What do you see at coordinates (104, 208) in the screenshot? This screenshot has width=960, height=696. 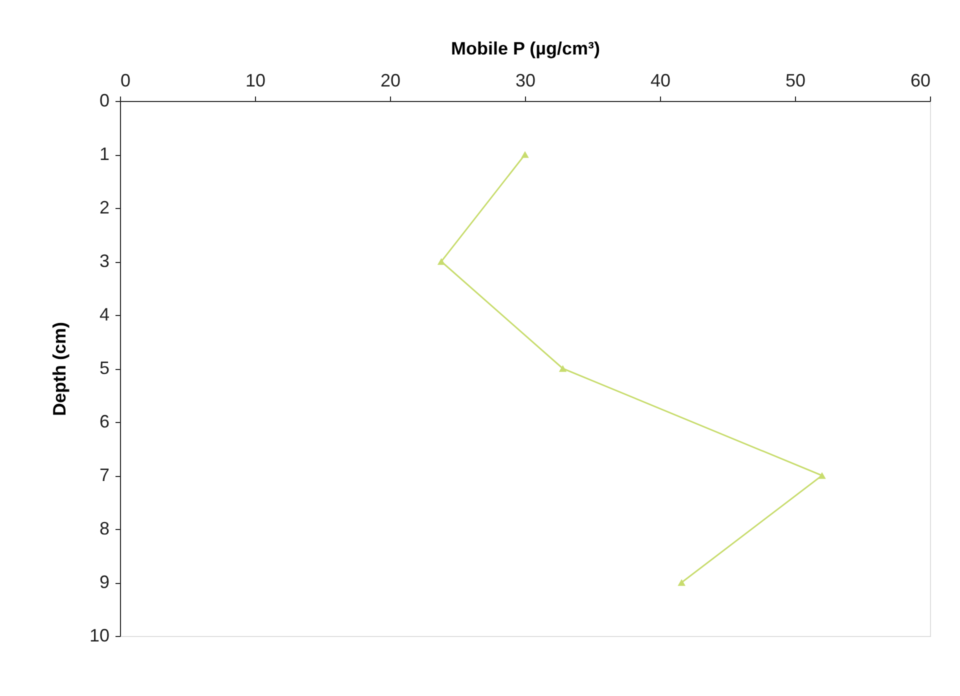 I see `y-tick-label: 2` at bounding box center [104, 208].